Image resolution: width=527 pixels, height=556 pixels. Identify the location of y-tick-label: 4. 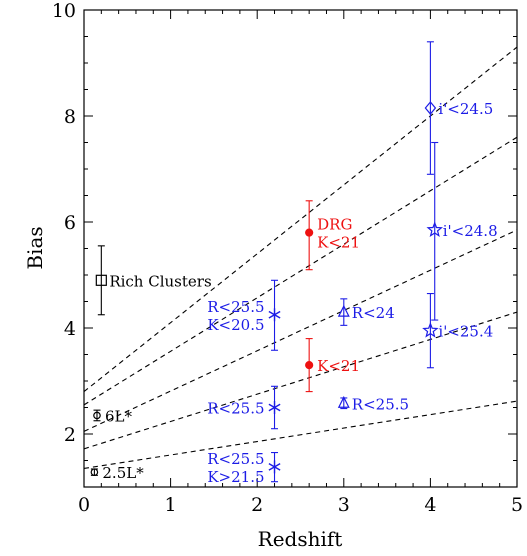
(70, 329).